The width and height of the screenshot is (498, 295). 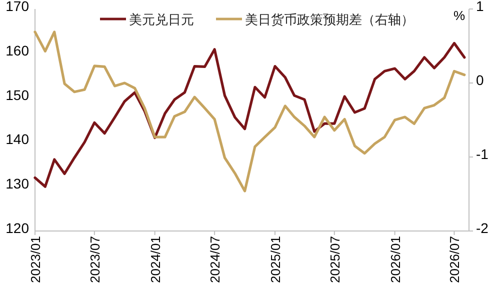 I want to click on y-tick-label: 130, so click(x=18, y=184).